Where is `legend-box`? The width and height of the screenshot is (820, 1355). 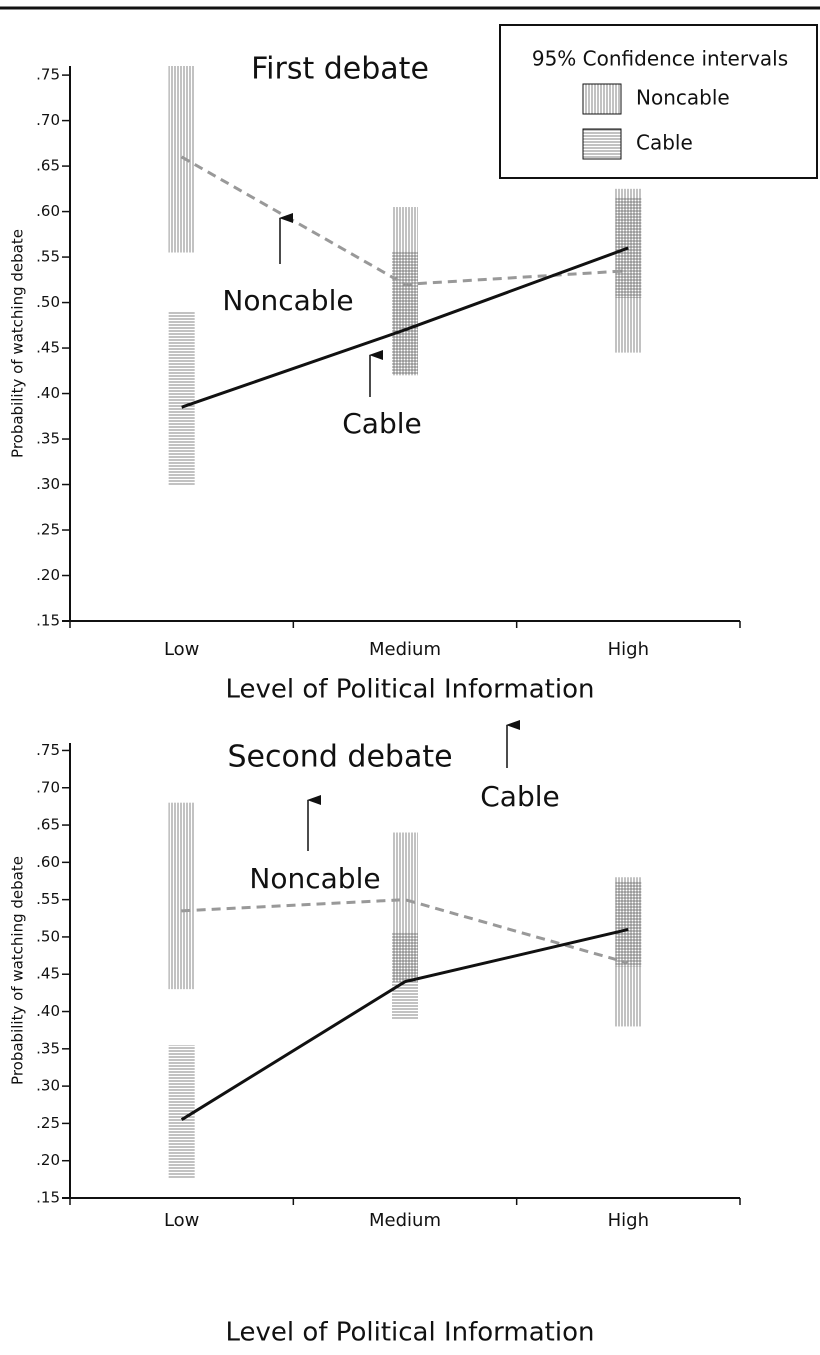
legend-box is located at coordinates (658, 101).